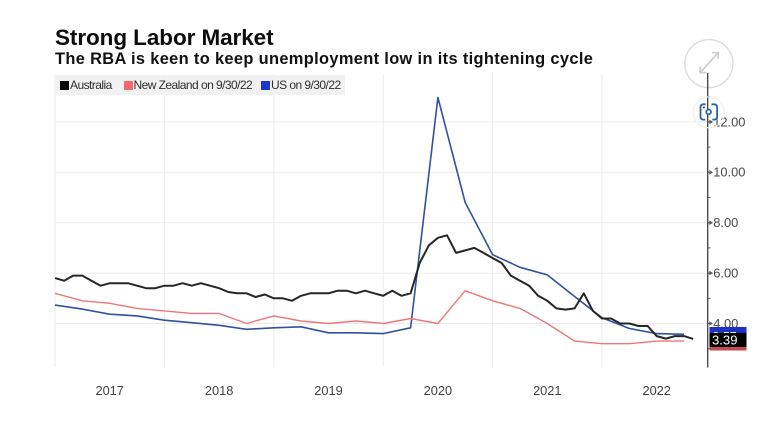 This screenshot has width=783, height=425. Describe the element at coordinates (109, 390) in the screenshot. I see `svg-text: 2017` at that location.